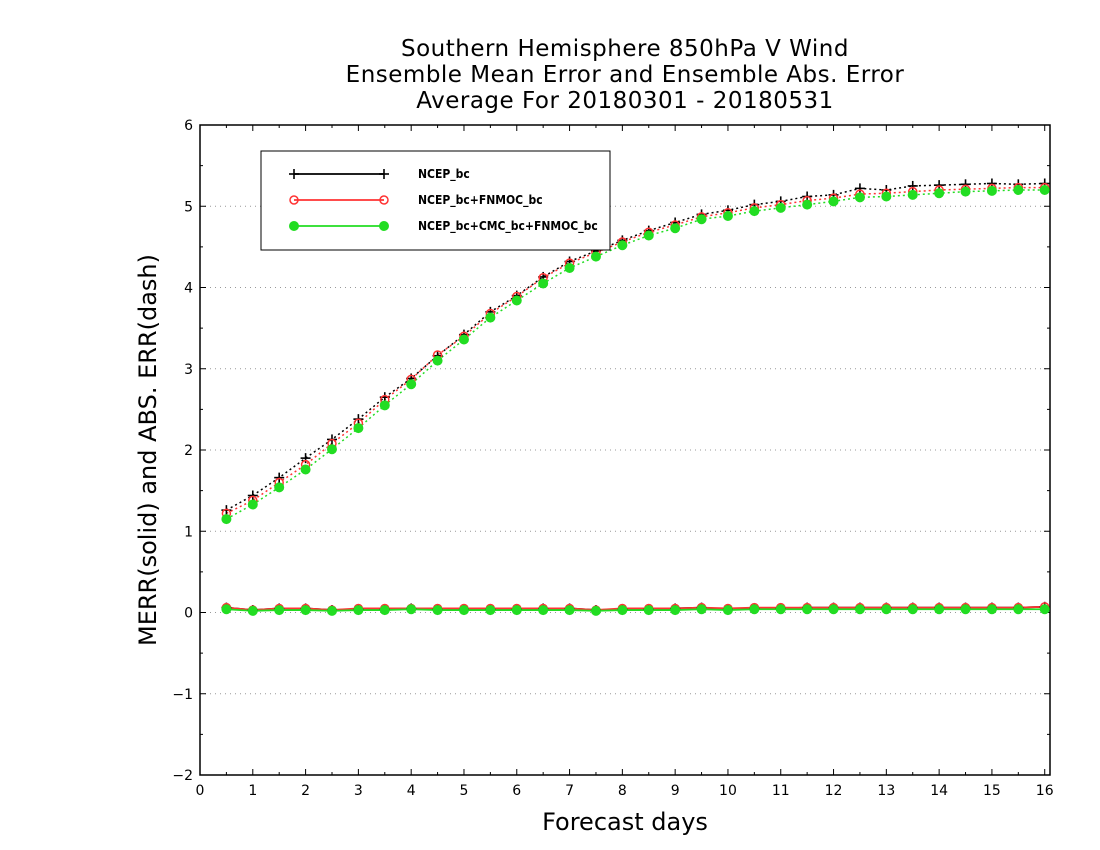 The height and width of the screenshot is (850, 1100). What do you see at coordinates (834, 791) in the screenshot?
I see `x-tick-label: 12` at bounding box center [834, 791].